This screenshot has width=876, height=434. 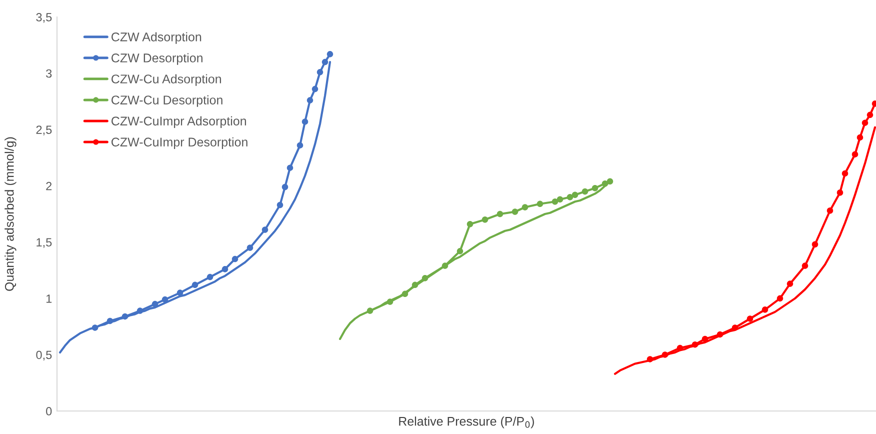 I want to click on legend-label: CZW Desorption, so click(x=157, y=59).